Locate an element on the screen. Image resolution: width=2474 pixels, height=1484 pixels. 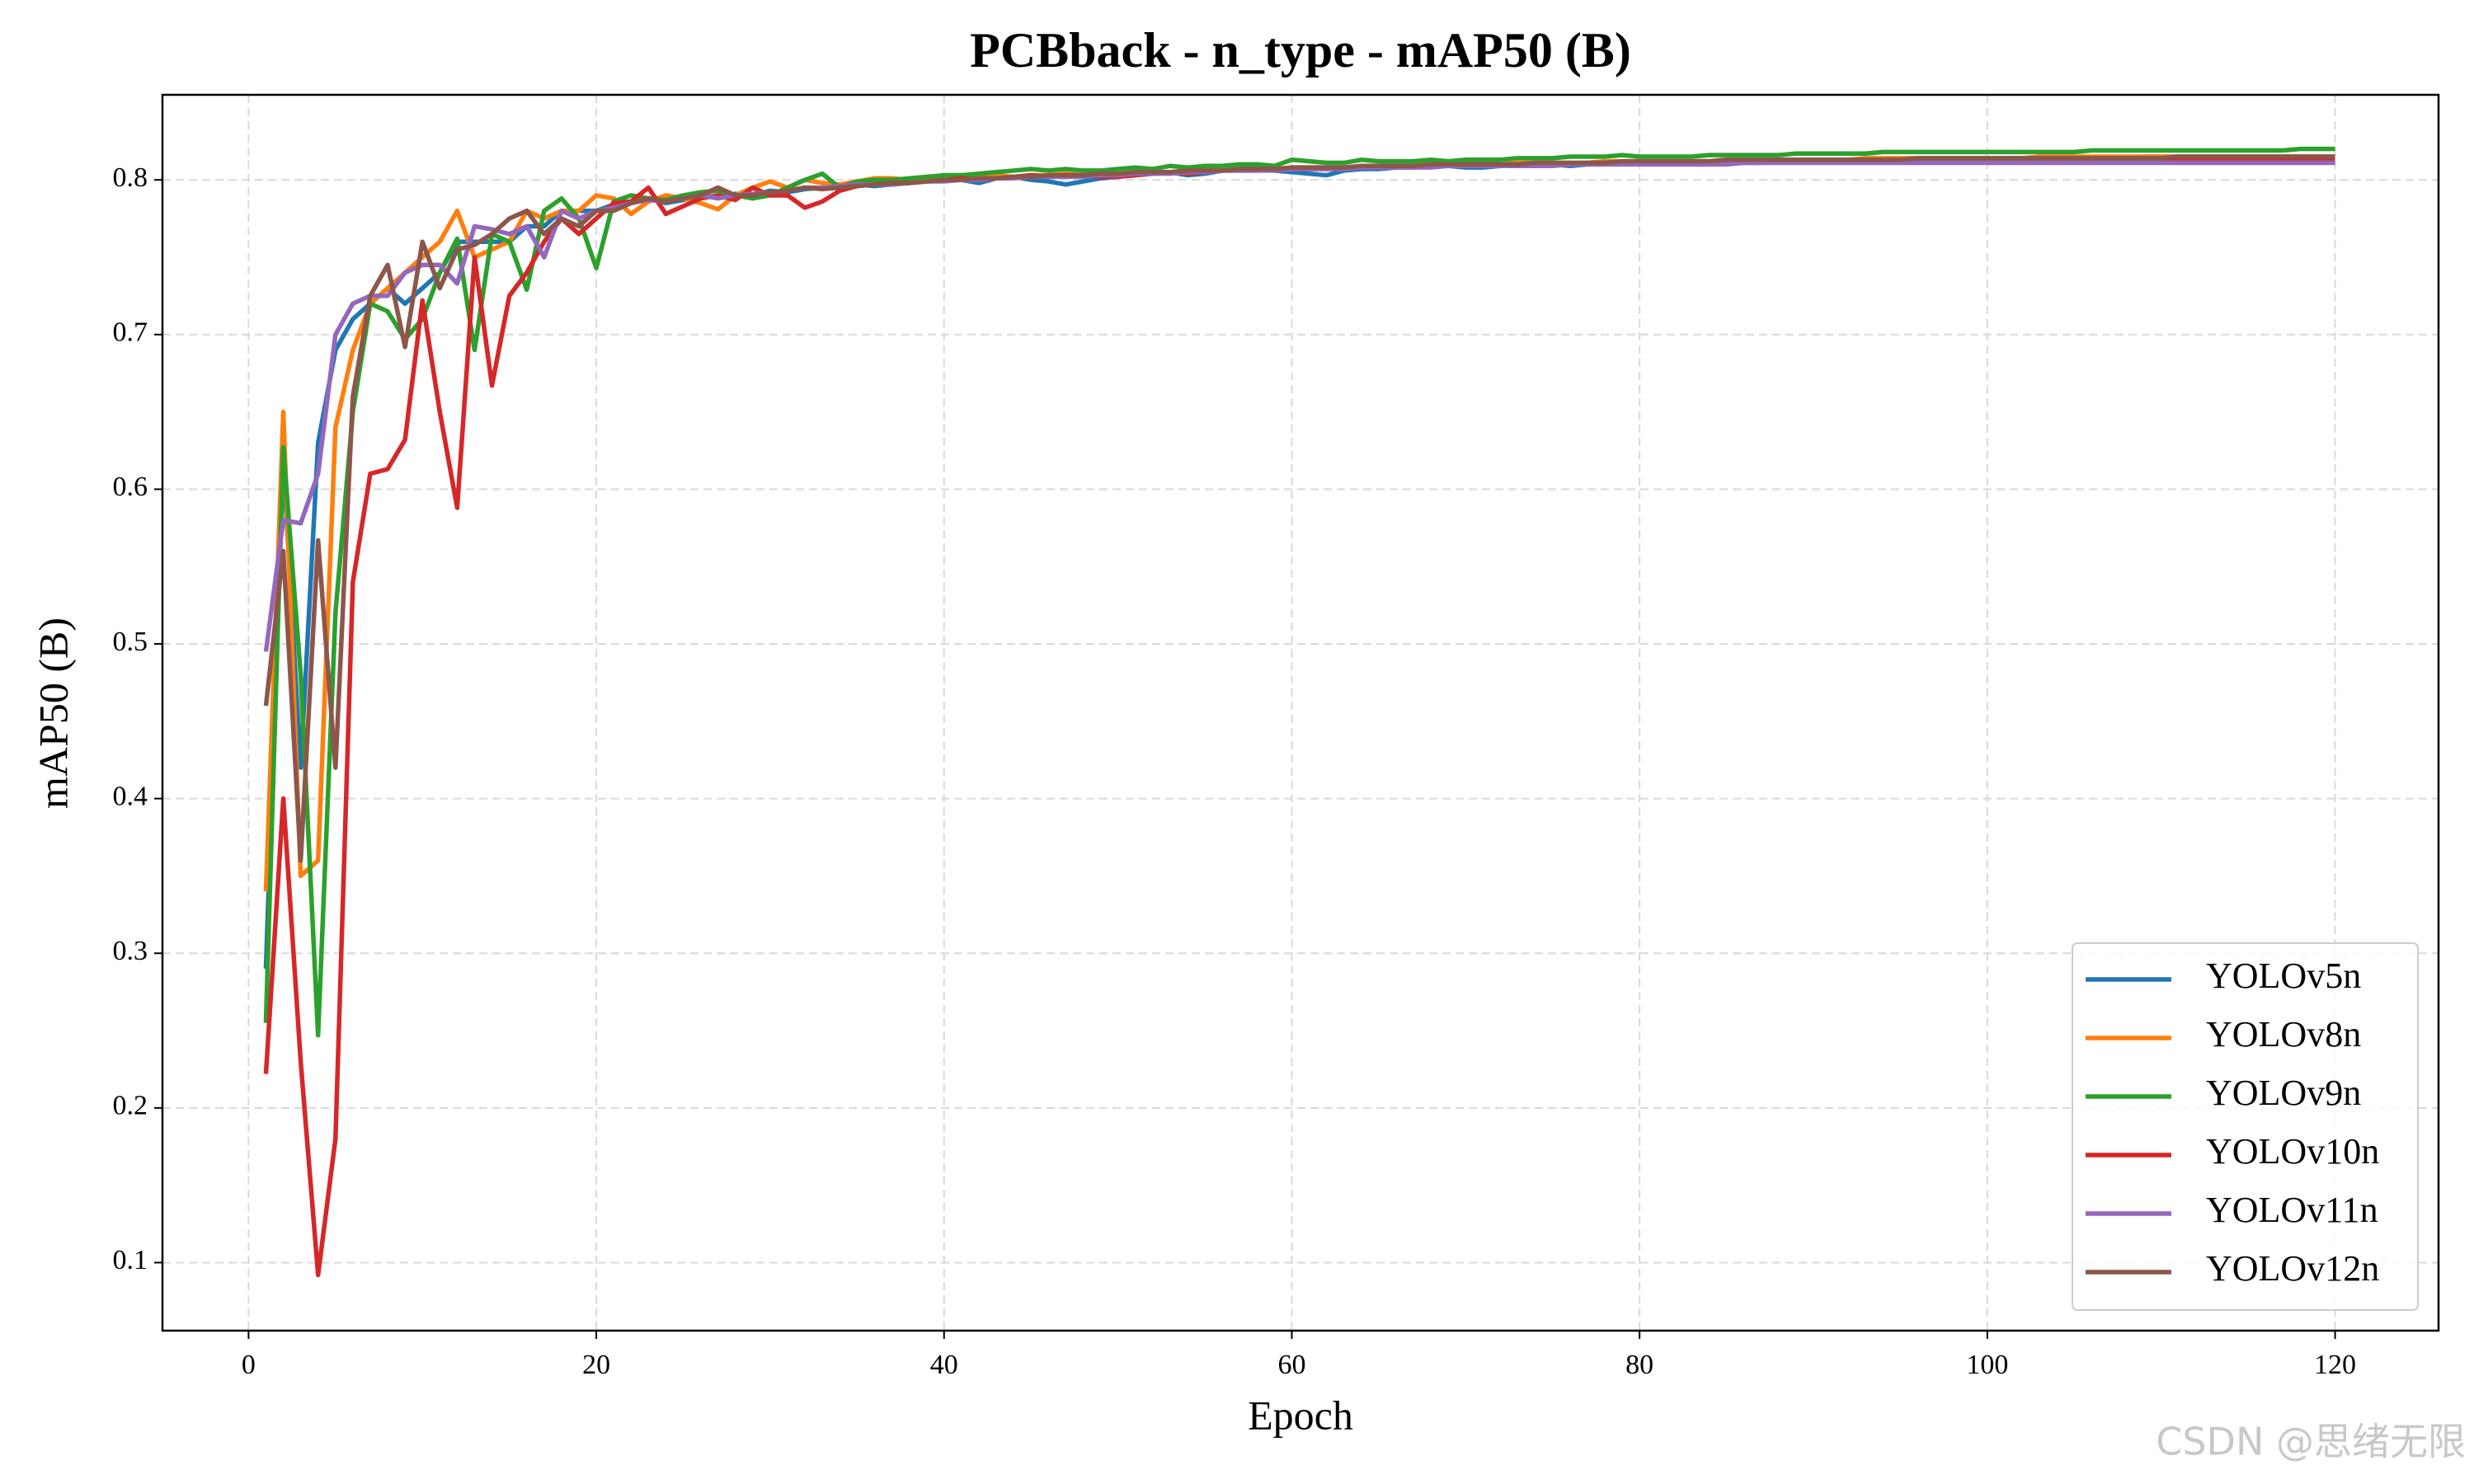
x-axis-label: Epoch is located at coordinates (1300, 1415).